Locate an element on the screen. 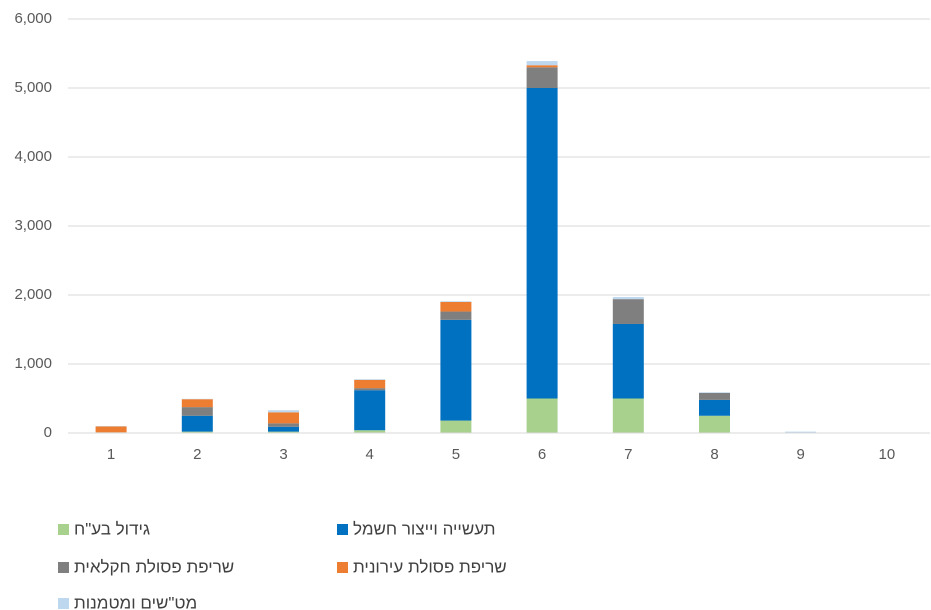  x-tick-label: 6 is located at coordinates (542, 454).